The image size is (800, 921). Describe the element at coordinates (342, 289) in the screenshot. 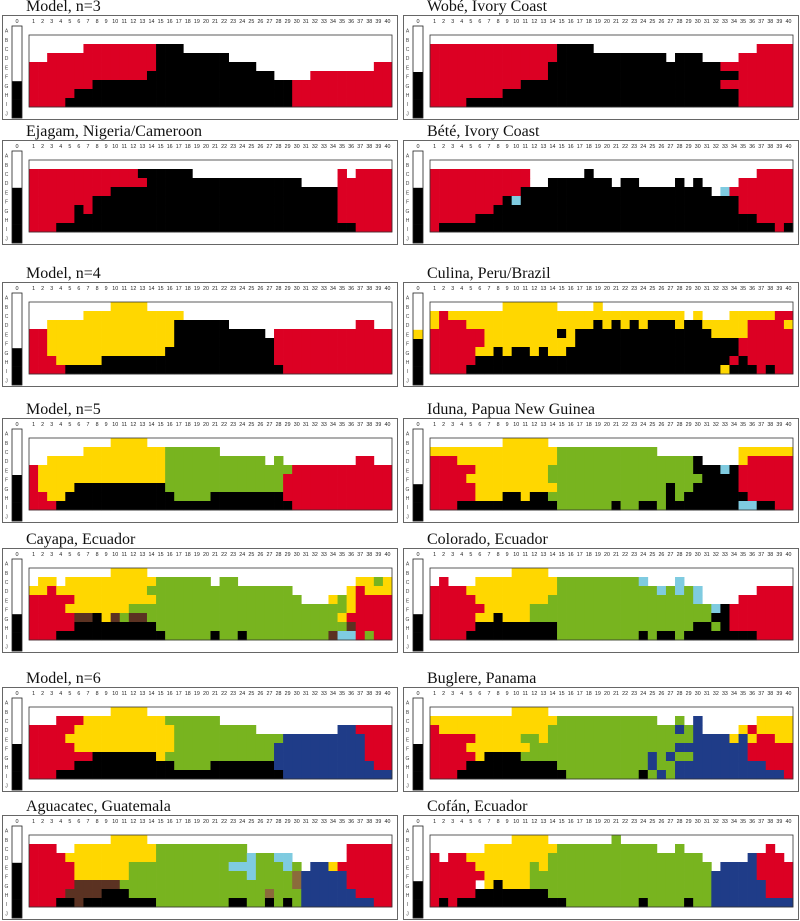

I see `column-label: 35` at that location.